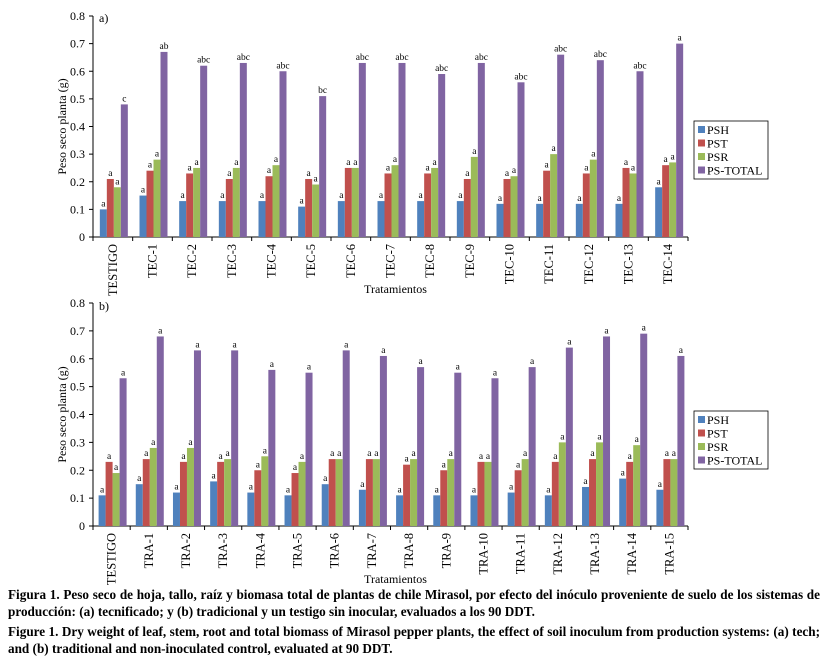 The width and height of the screenshot is (826, 663). Describe the element at coordinates (77, 303) in the screenshot. I see `y-tick-label: 0.8` at that location.